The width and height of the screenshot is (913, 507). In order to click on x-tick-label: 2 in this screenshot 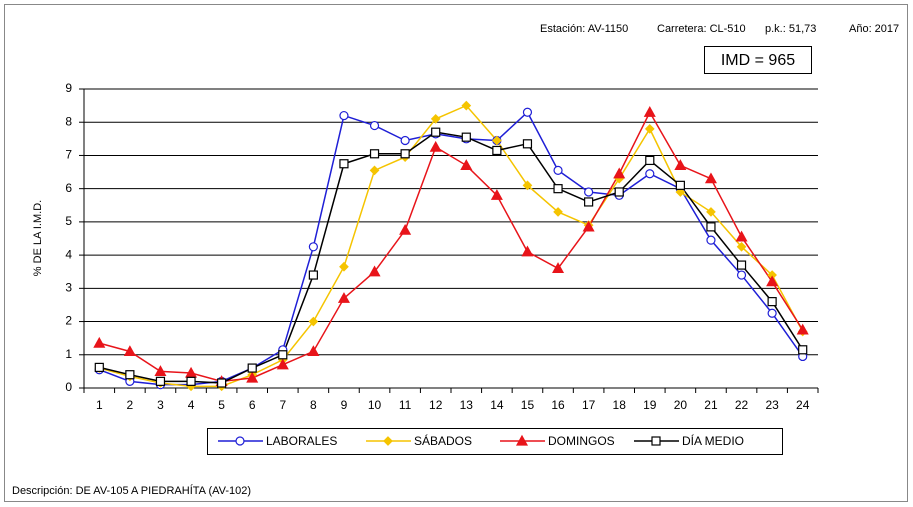, I will do `click(130, 405)`.